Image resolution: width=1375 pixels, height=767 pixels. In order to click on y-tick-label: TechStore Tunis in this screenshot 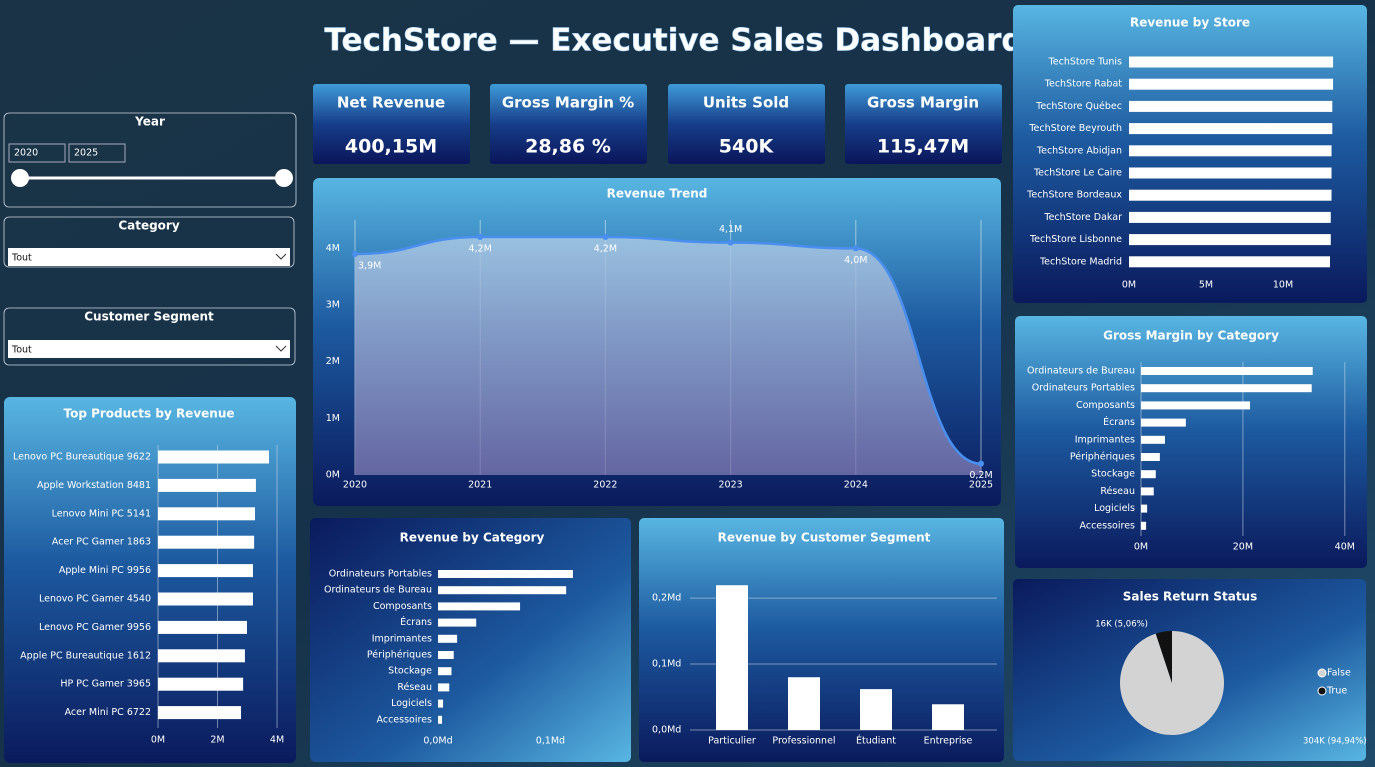, I will do `click(1085, 62)`.